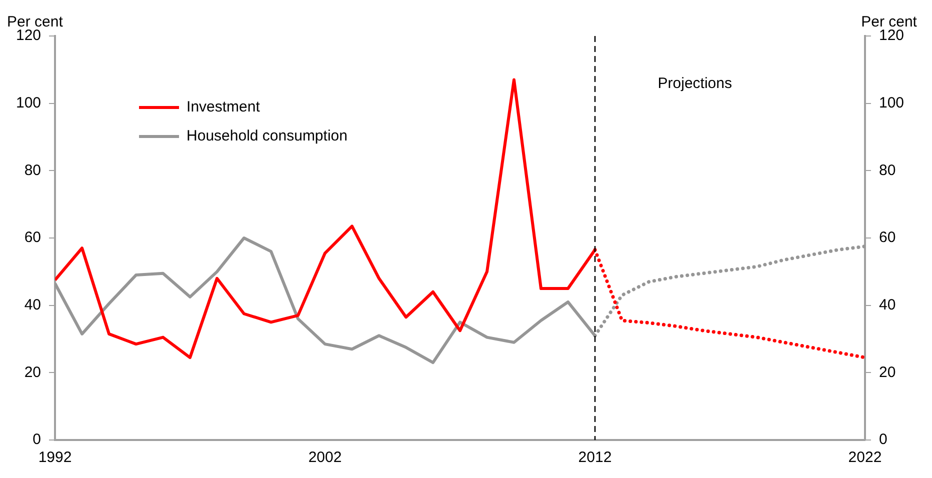 This screenshot has width=932, height=478. Describe the element at coordinates (887, 170) in the screenshot. I see `y2-tick-label: 80` at that location.